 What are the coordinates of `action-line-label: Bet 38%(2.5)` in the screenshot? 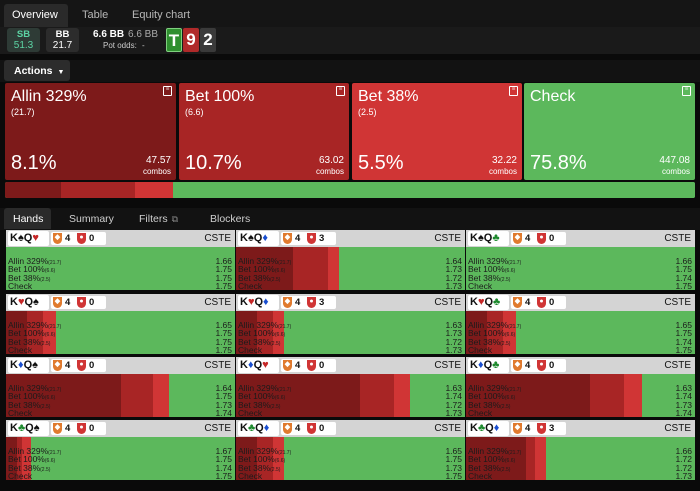 It's located at (259, 467).